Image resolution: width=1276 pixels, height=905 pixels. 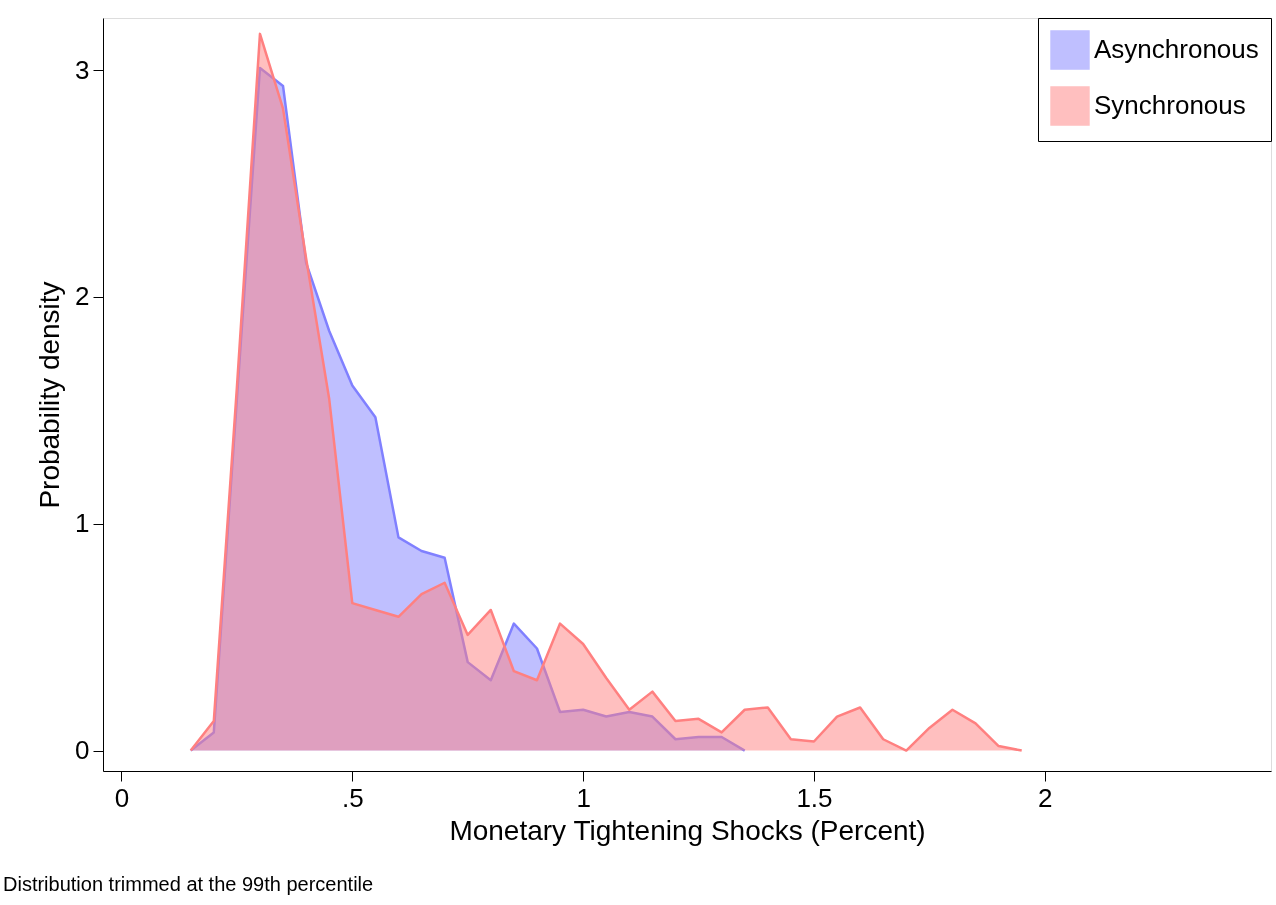 What do you see at coordinates (82, 296) in the screenshot?
I see `y-tick-label: 2` at bounding box center [82, 296].